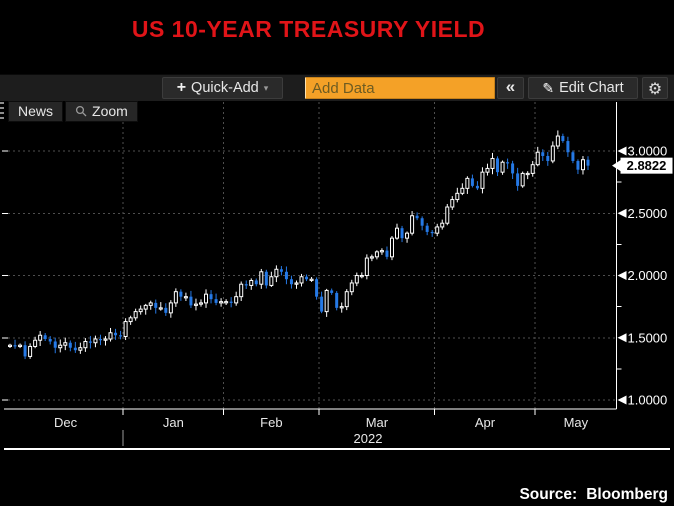 The width and height of the screenshot is (674, 506). I want to click on news-button: News, so click(36, 111).